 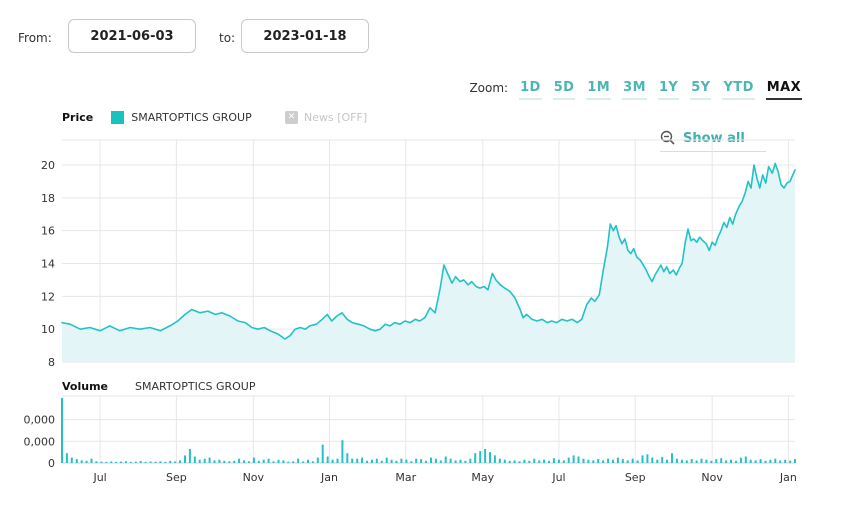 I want to click on news-toggle: ✕ News [OFF], so click(x=326, y=117).